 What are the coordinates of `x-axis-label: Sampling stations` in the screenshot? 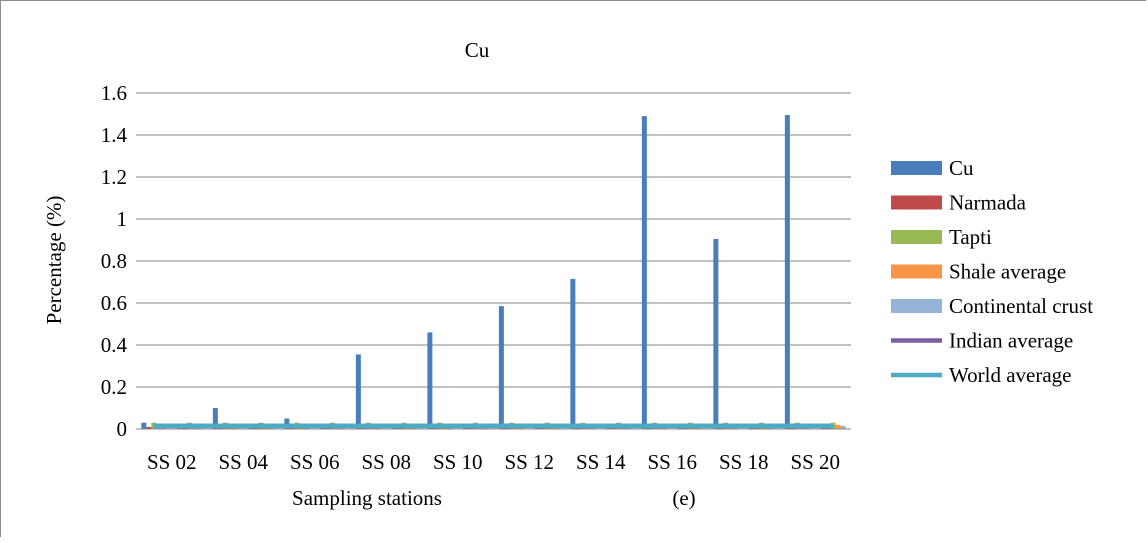 It's located at (367, 498).